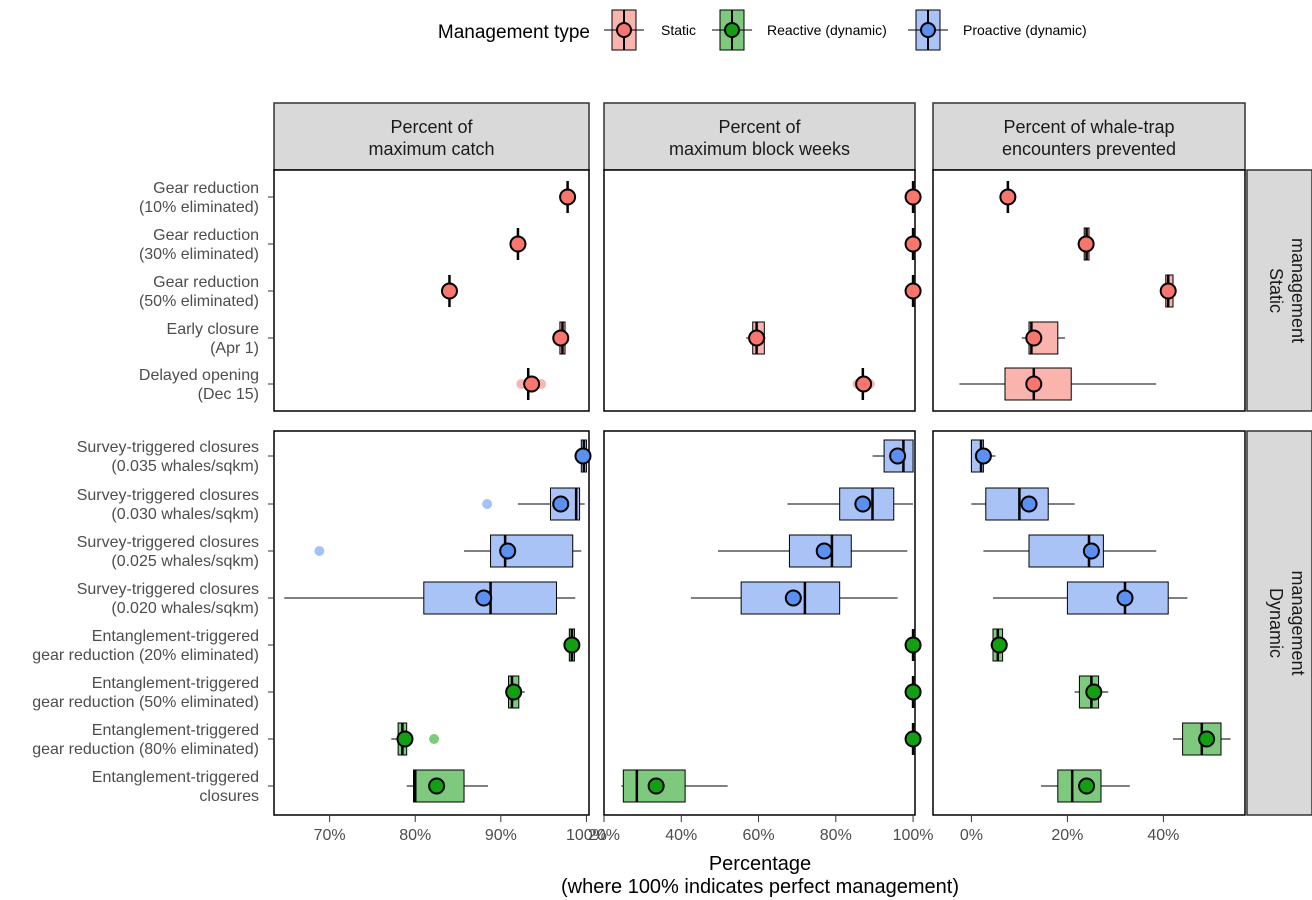 This screenshot has height=900, width=1312. What do you see at coordinates (836, 835) in the screenshot?
I see `x-tick-label: 80%` at bounding box center [836, 835].